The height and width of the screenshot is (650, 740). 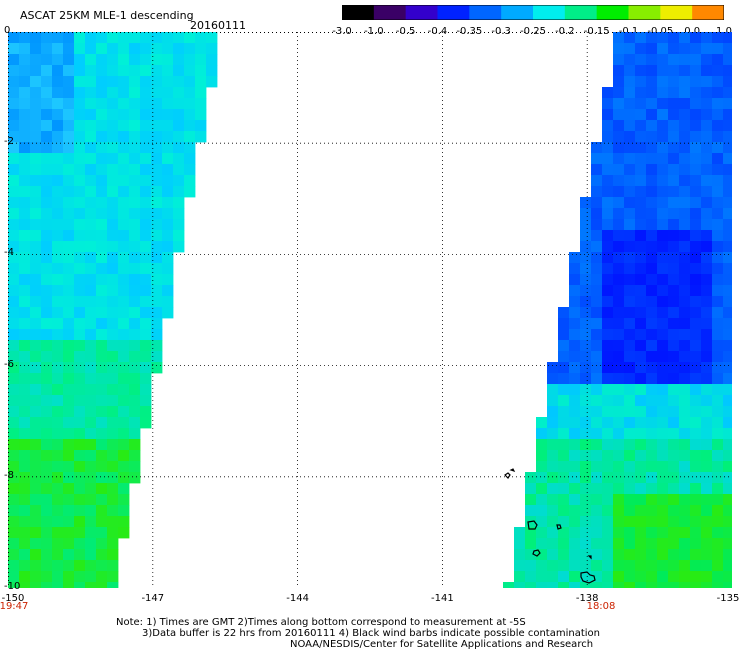 I want to click on colorbar-tick-label: -0.5, so click(x=405, y=31).